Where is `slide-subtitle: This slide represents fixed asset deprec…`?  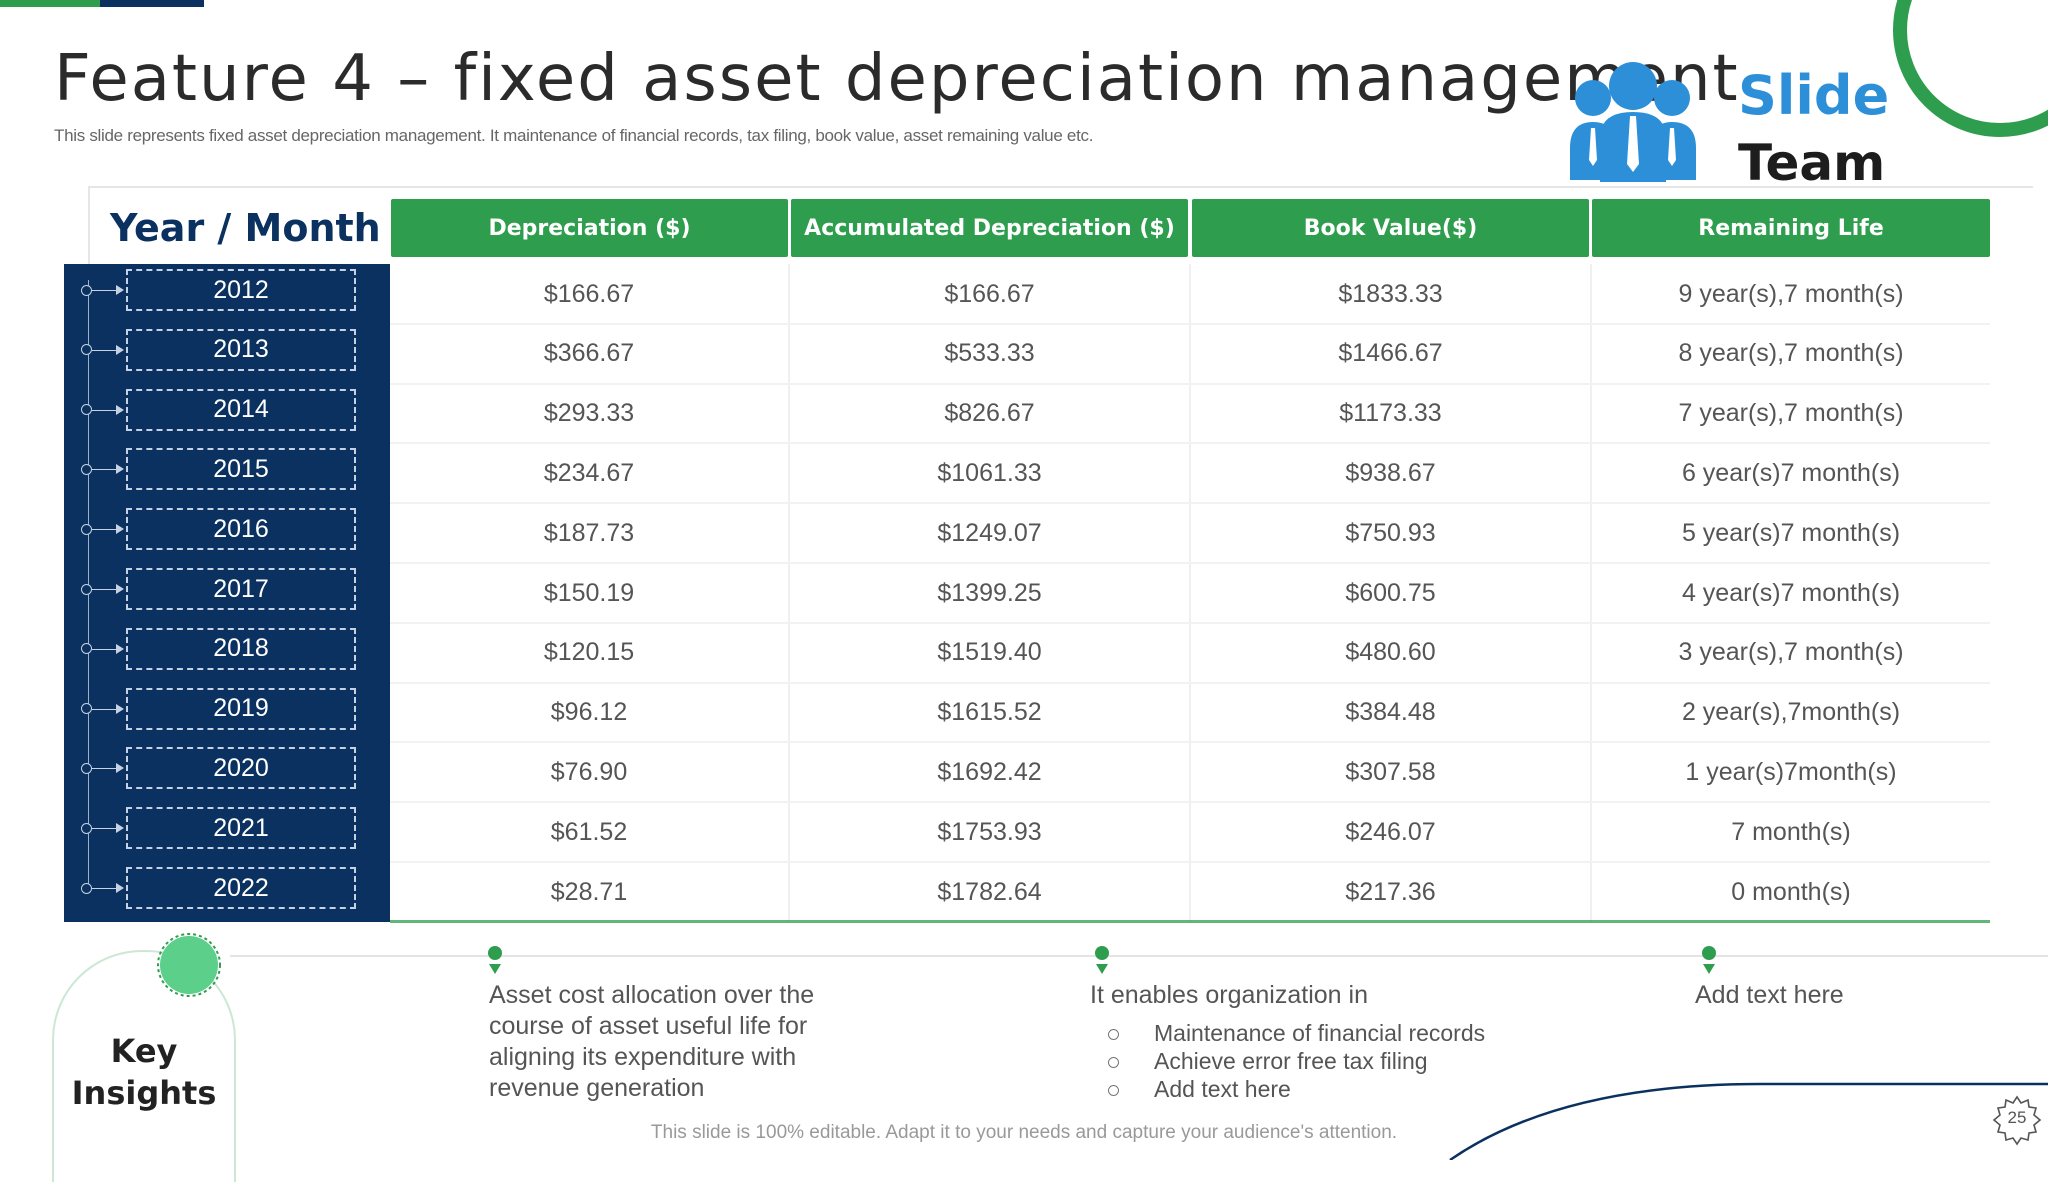
slide-subtitle: This slide represents fixed asset deprec… is located at coordinates (574, 135).